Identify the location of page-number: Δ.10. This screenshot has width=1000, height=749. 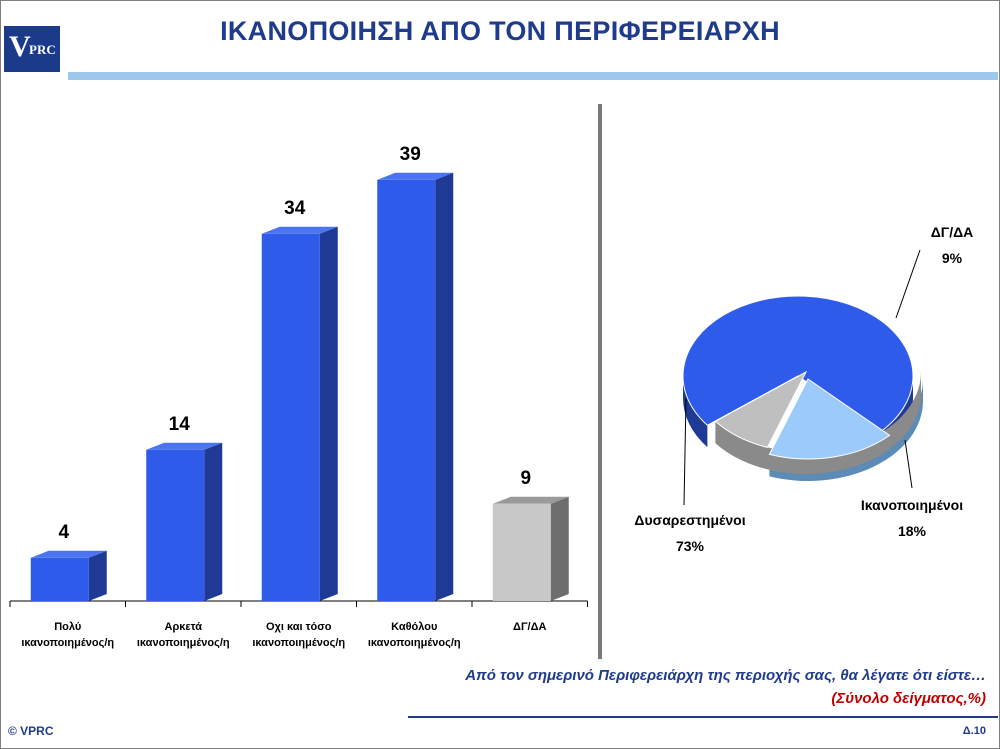
(974, 731).